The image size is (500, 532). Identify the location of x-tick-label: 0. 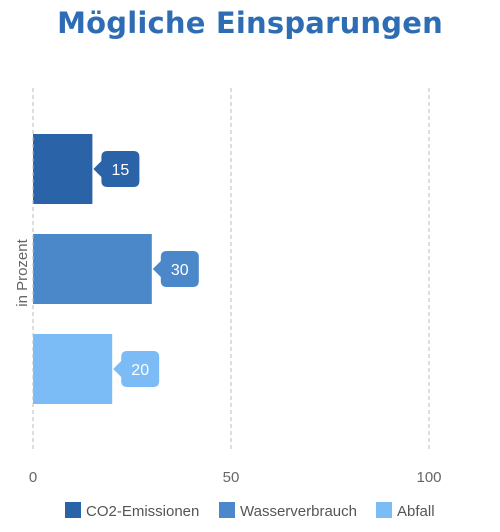
(33, 477).